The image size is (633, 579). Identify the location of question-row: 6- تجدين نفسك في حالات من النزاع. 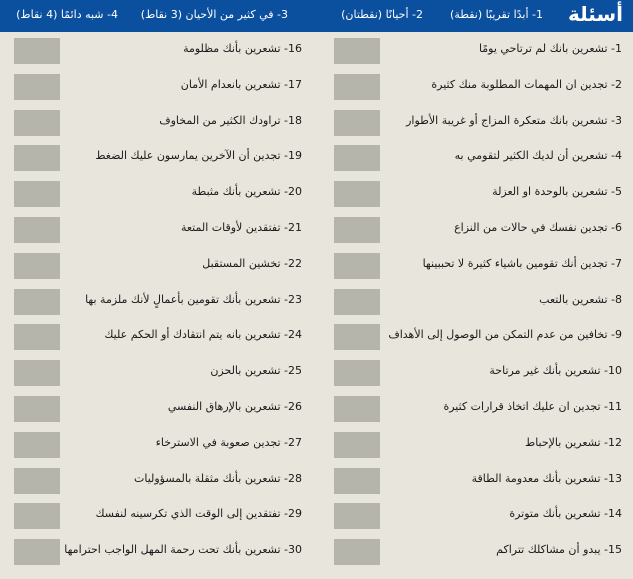
(476, 230).